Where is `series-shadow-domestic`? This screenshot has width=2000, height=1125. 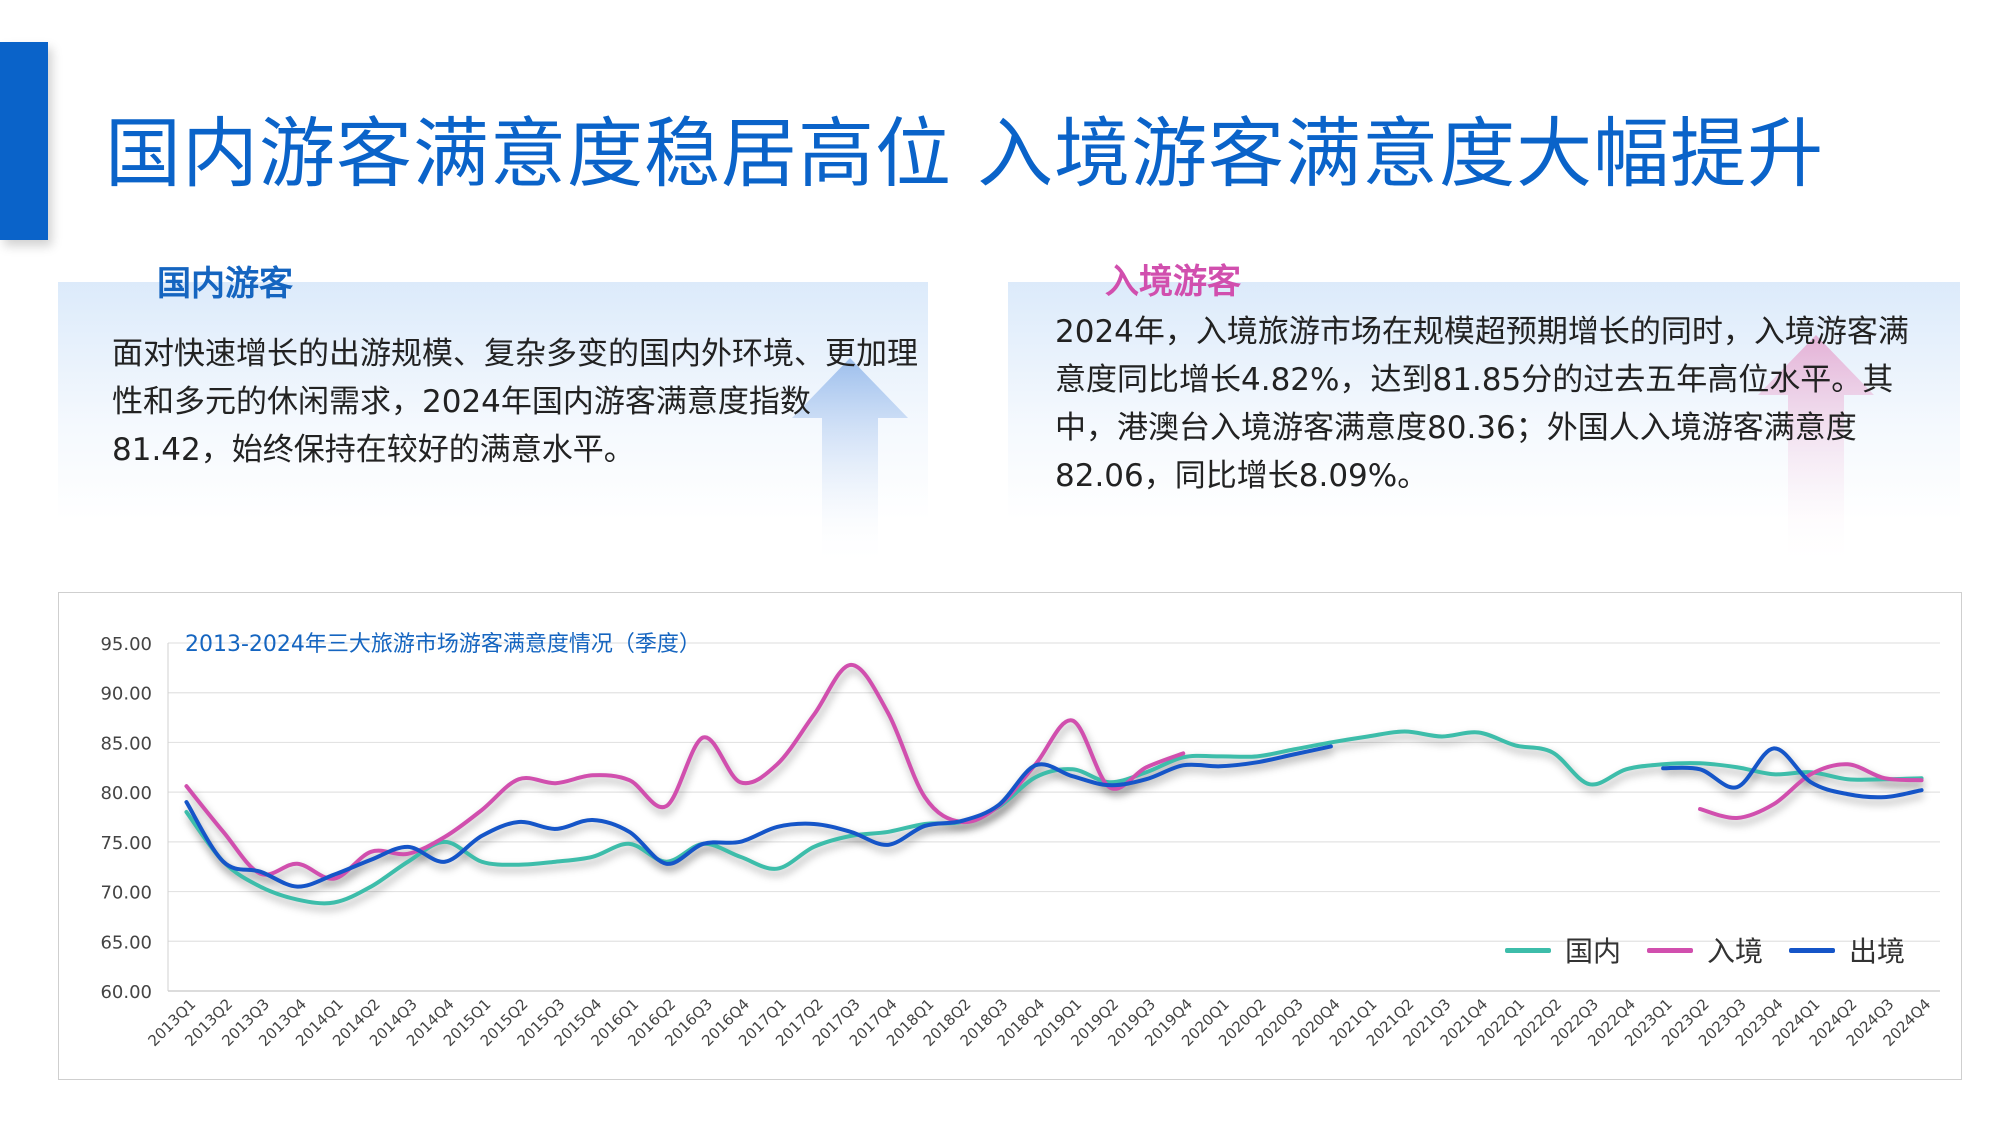
series-shadow-domestic is located at coordinates (1055, 822).